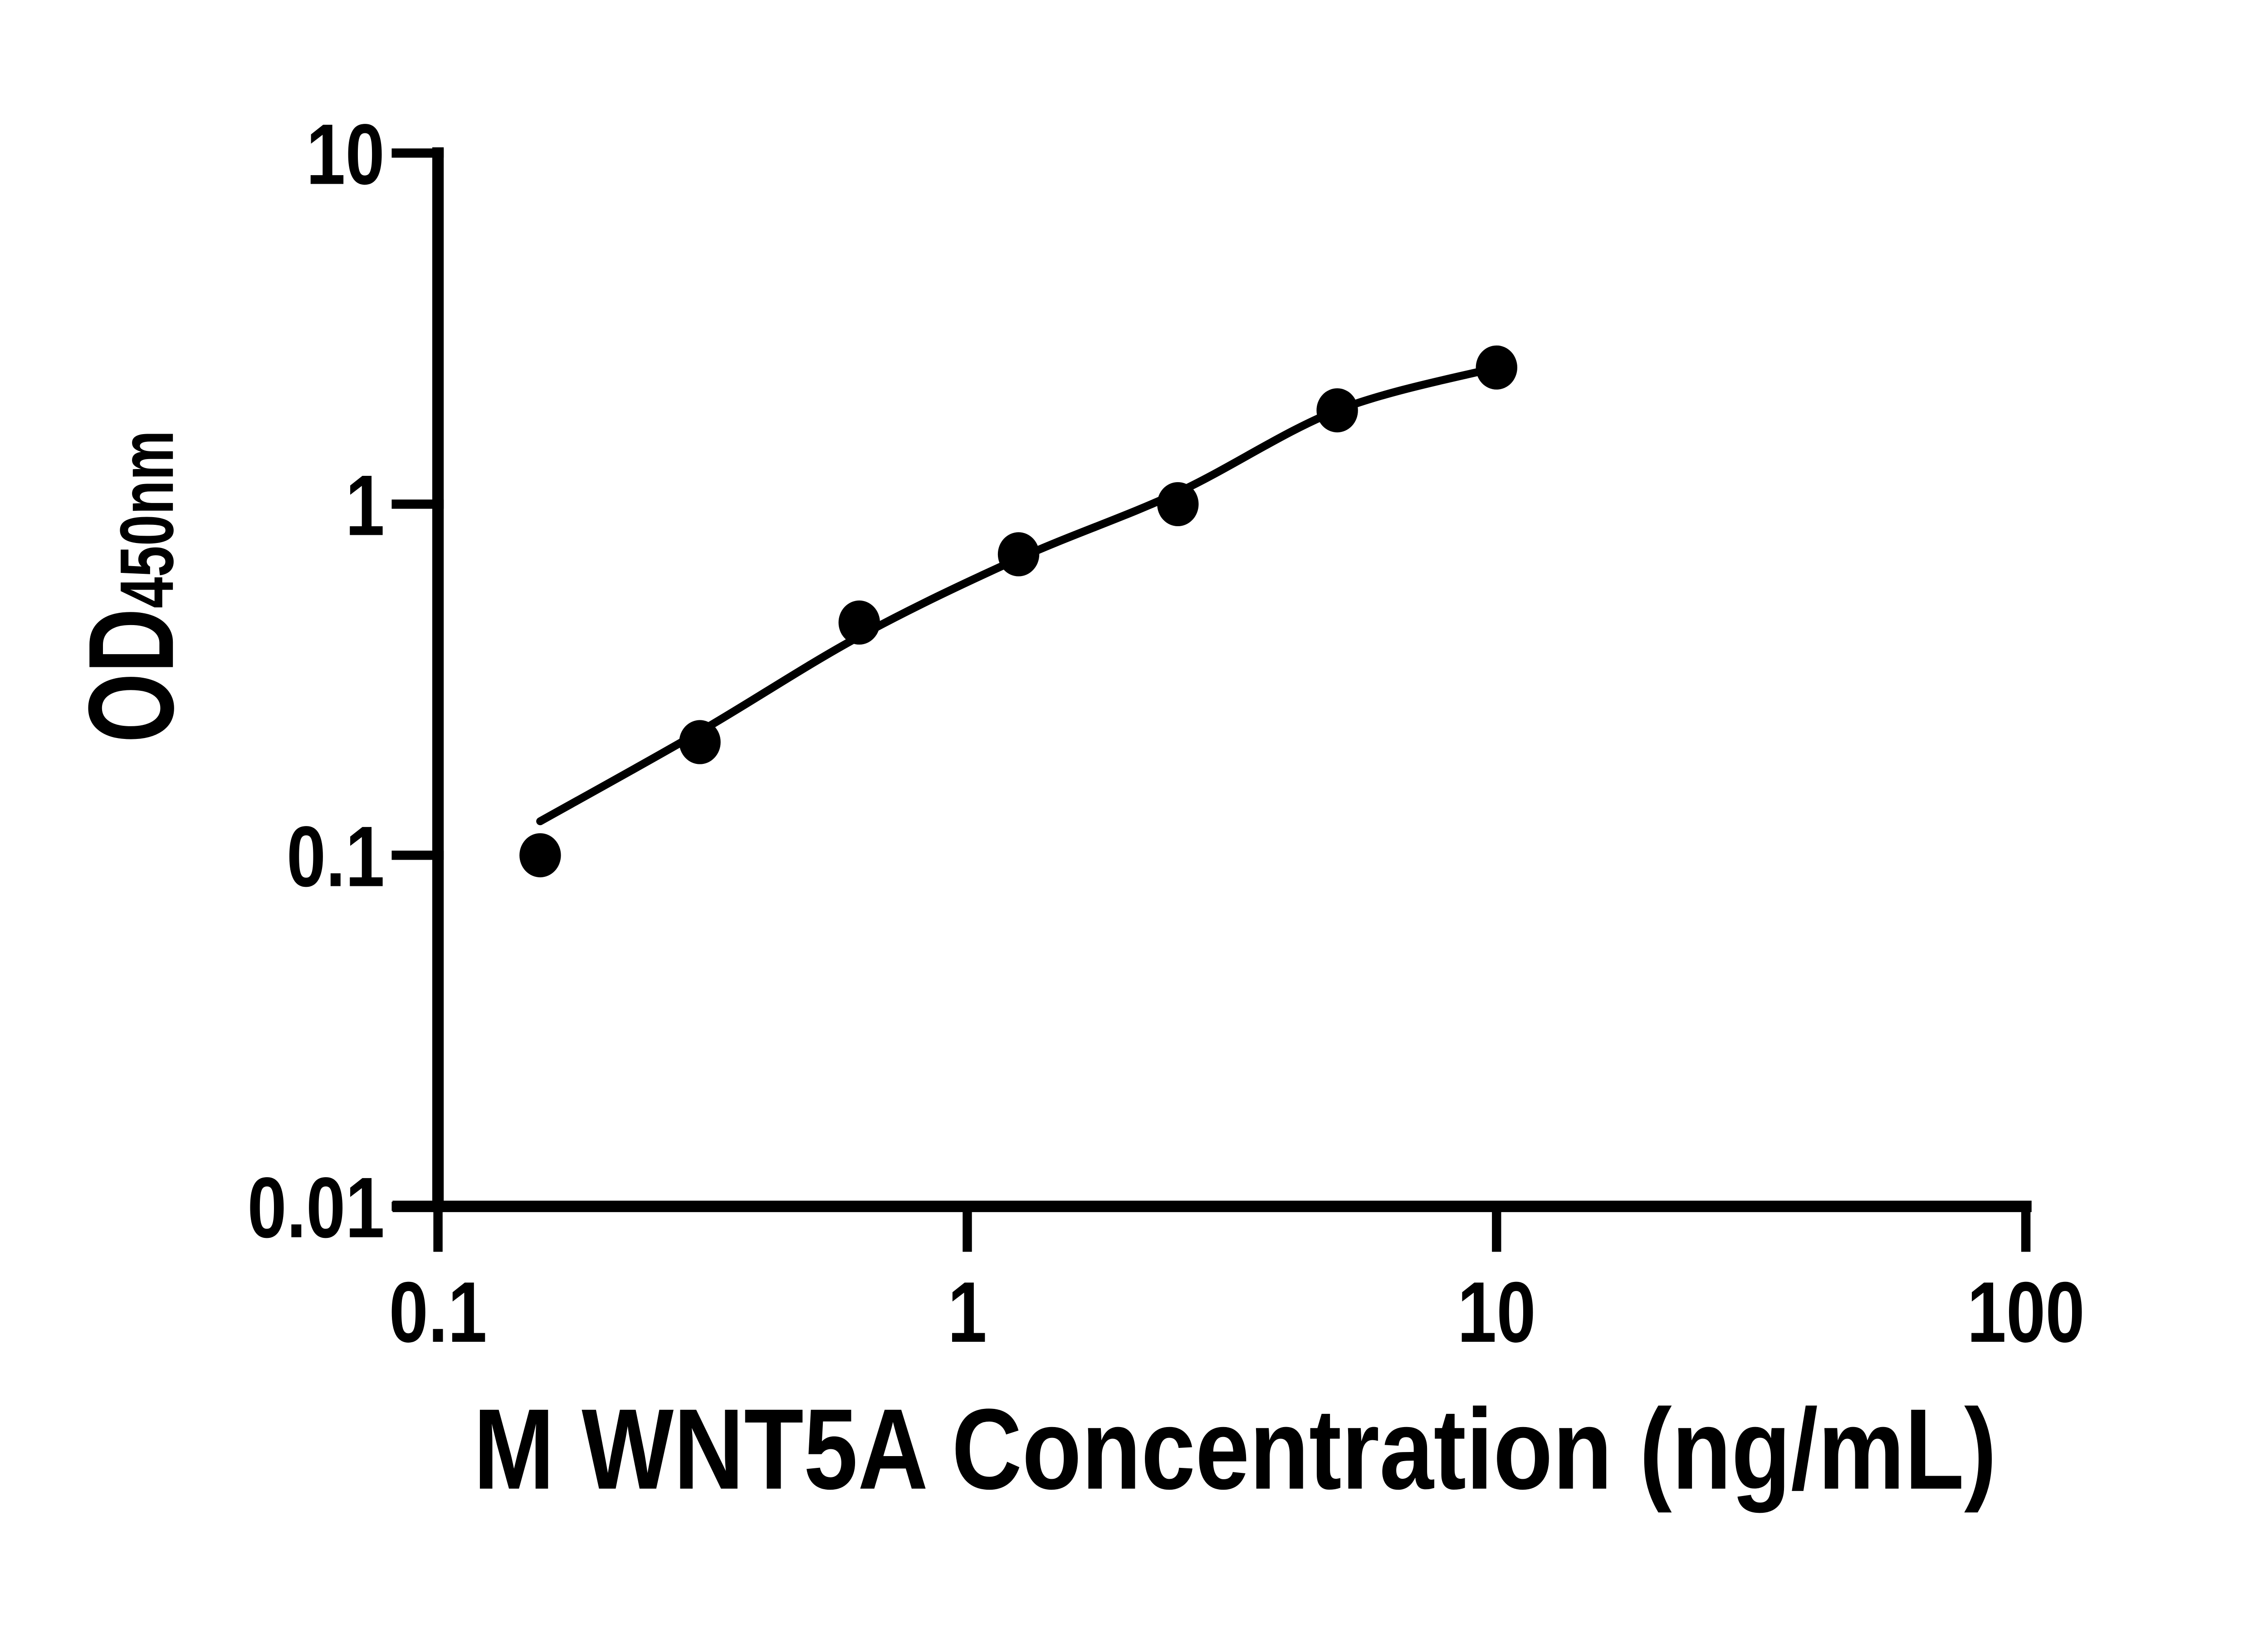 The width and height of the screenshot is (2268, 1633). Describe the element at coordinates (336, 856) in the screenshot. I see `y-tick-label: 0.1` at that location.